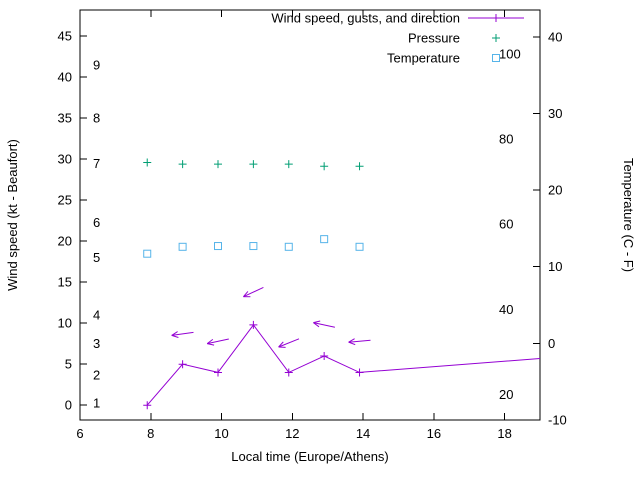 This screenshot has width=640, height=480. What do you see at coordinates (65, 200) in the screenshot?
I see `wind-speed-tick-label: 25` at bounding box center [65, 200].